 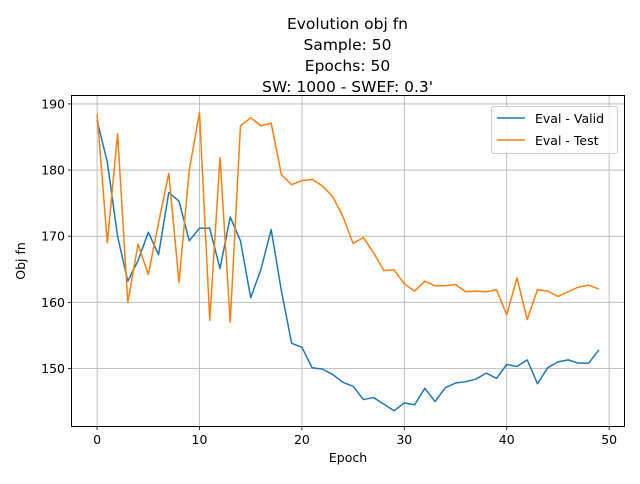 I want to click on x-tick-label: 10, so click(x=200, y=439).